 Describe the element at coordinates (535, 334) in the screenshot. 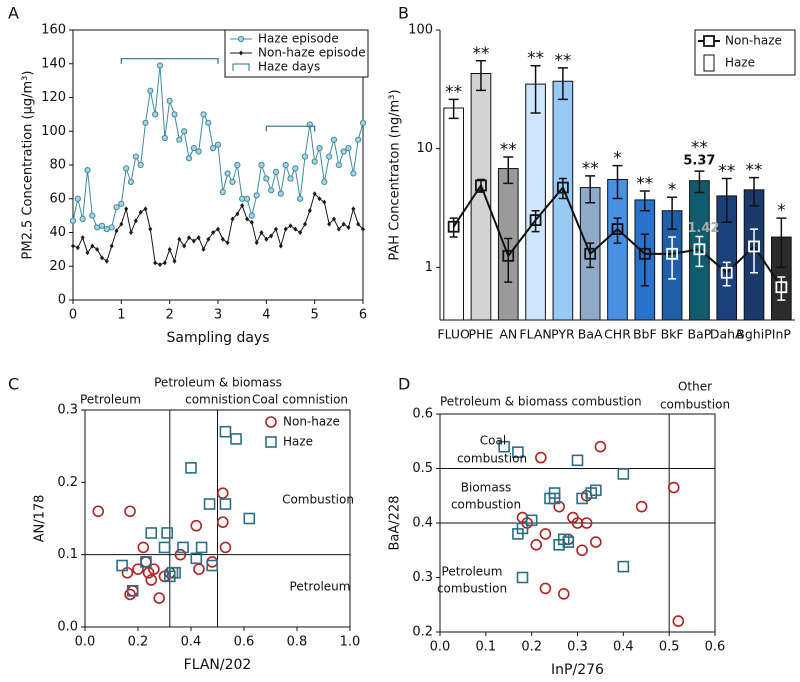

I see `x-tick-label: FLAN` at that location.